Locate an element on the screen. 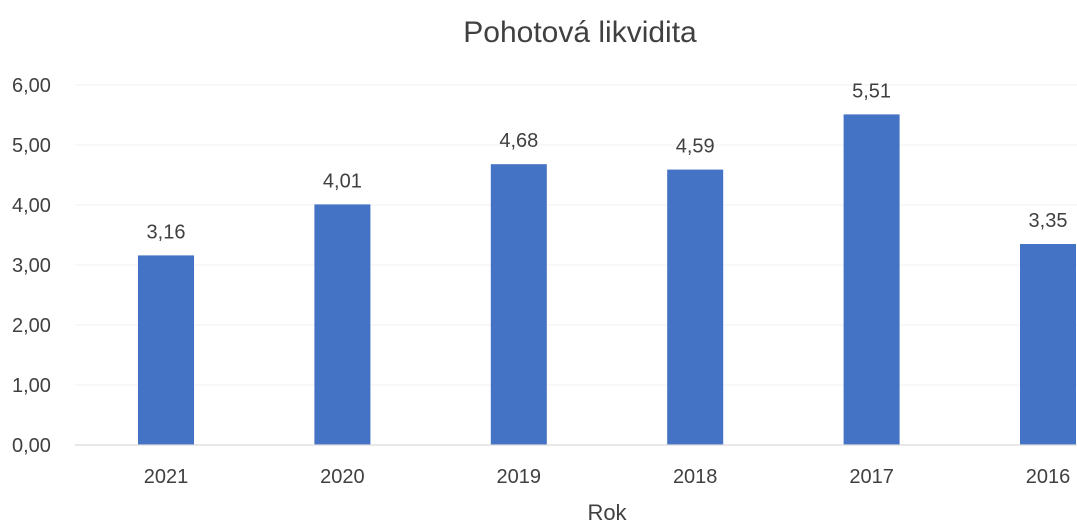 Image resolution: width=1077 pixels, height=526 pixels. y-tick-label: 3,00 is located at coordinates (31, 266).